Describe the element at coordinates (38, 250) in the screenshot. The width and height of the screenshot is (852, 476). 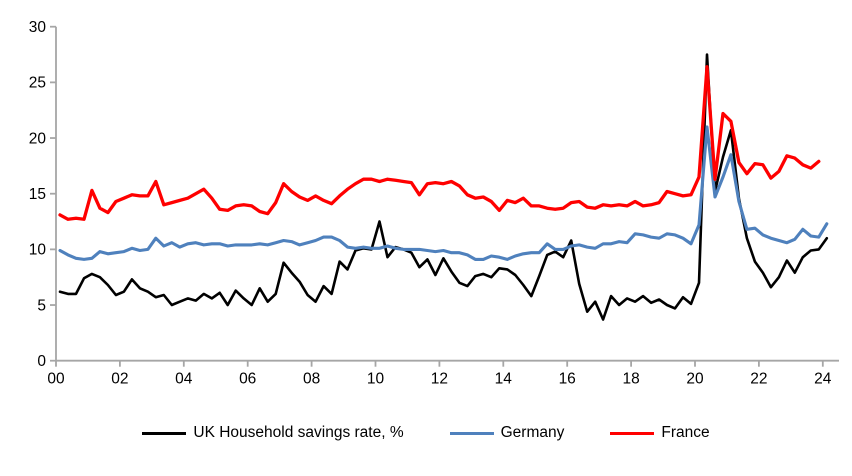
I see `y-tick-label: 10` at that location.